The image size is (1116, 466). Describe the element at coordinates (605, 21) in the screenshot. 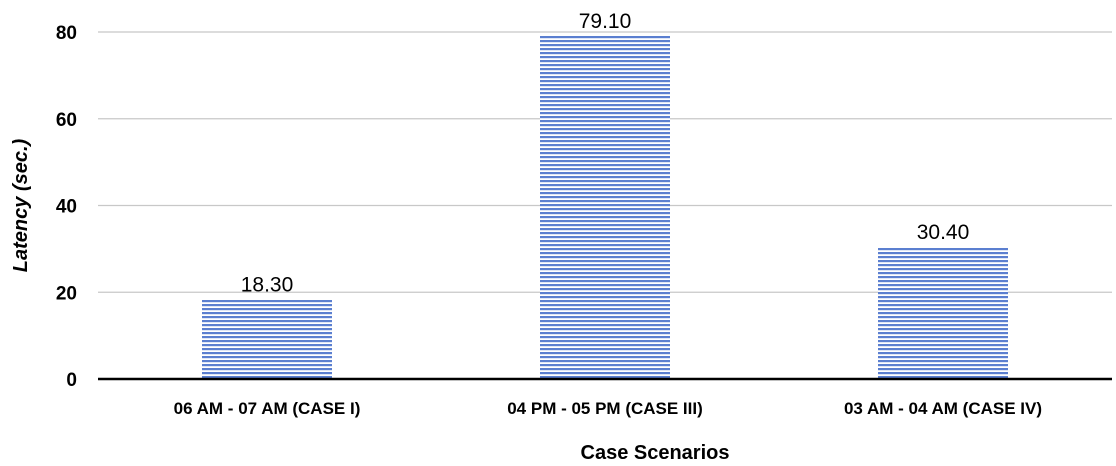

I see `data-label: 79.10` at that location.